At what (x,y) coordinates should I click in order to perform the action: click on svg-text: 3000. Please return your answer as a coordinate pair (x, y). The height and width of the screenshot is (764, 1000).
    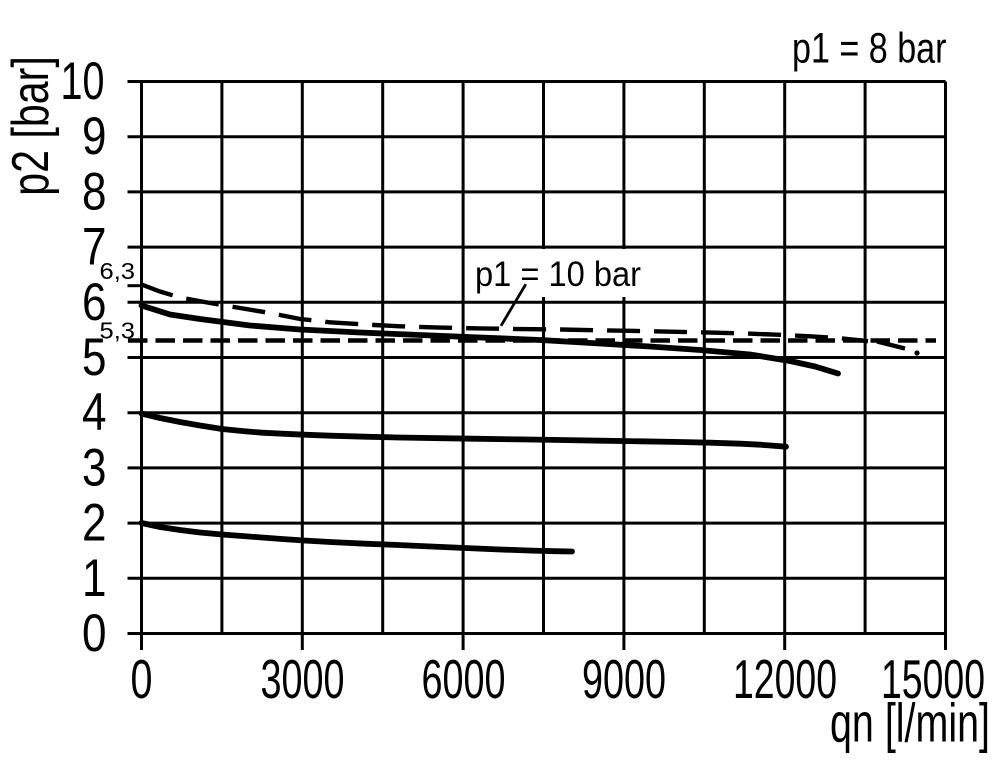
    Looking at the image, I should click on (303, 679).